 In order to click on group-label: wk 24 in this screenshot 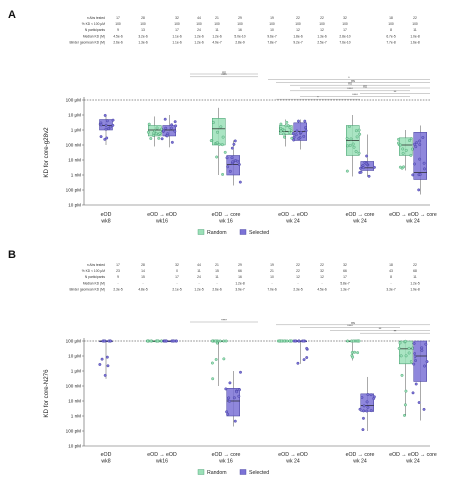, I will do `click(360, 462)`.